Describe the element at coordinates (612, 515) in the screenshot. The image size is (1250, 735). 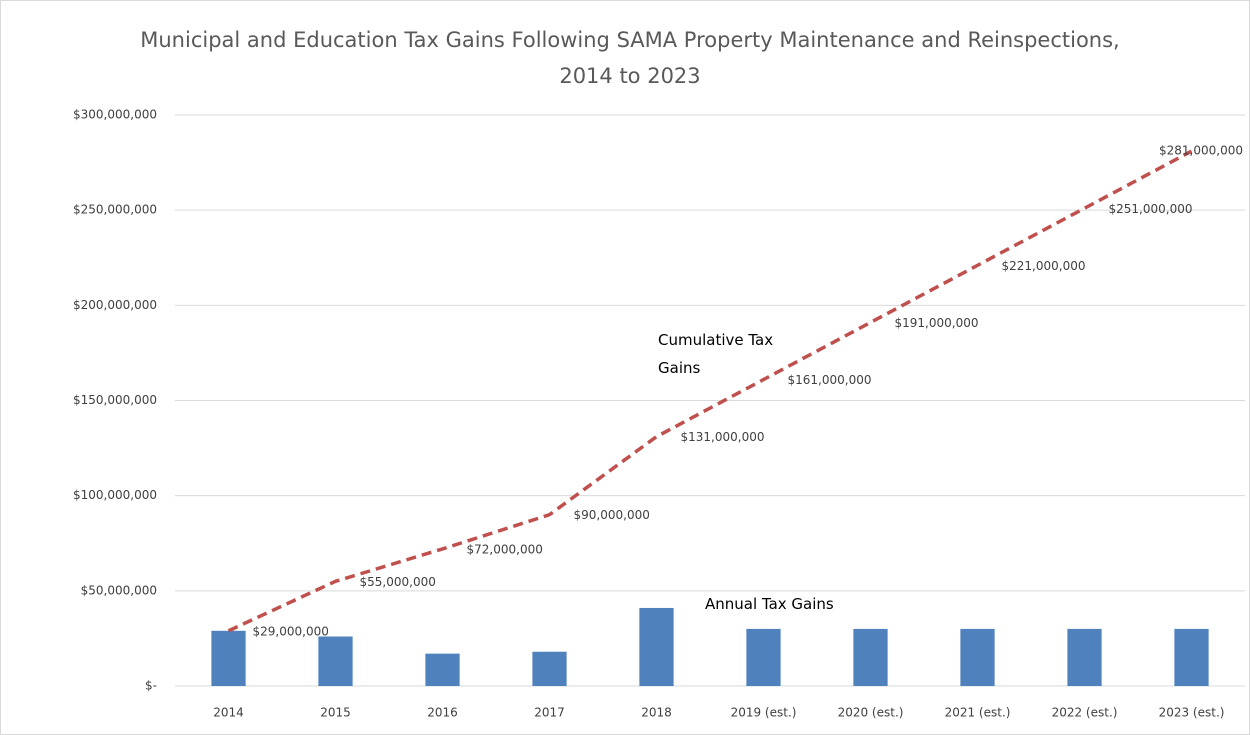
I see `data-label: $90,000,000` at that location.